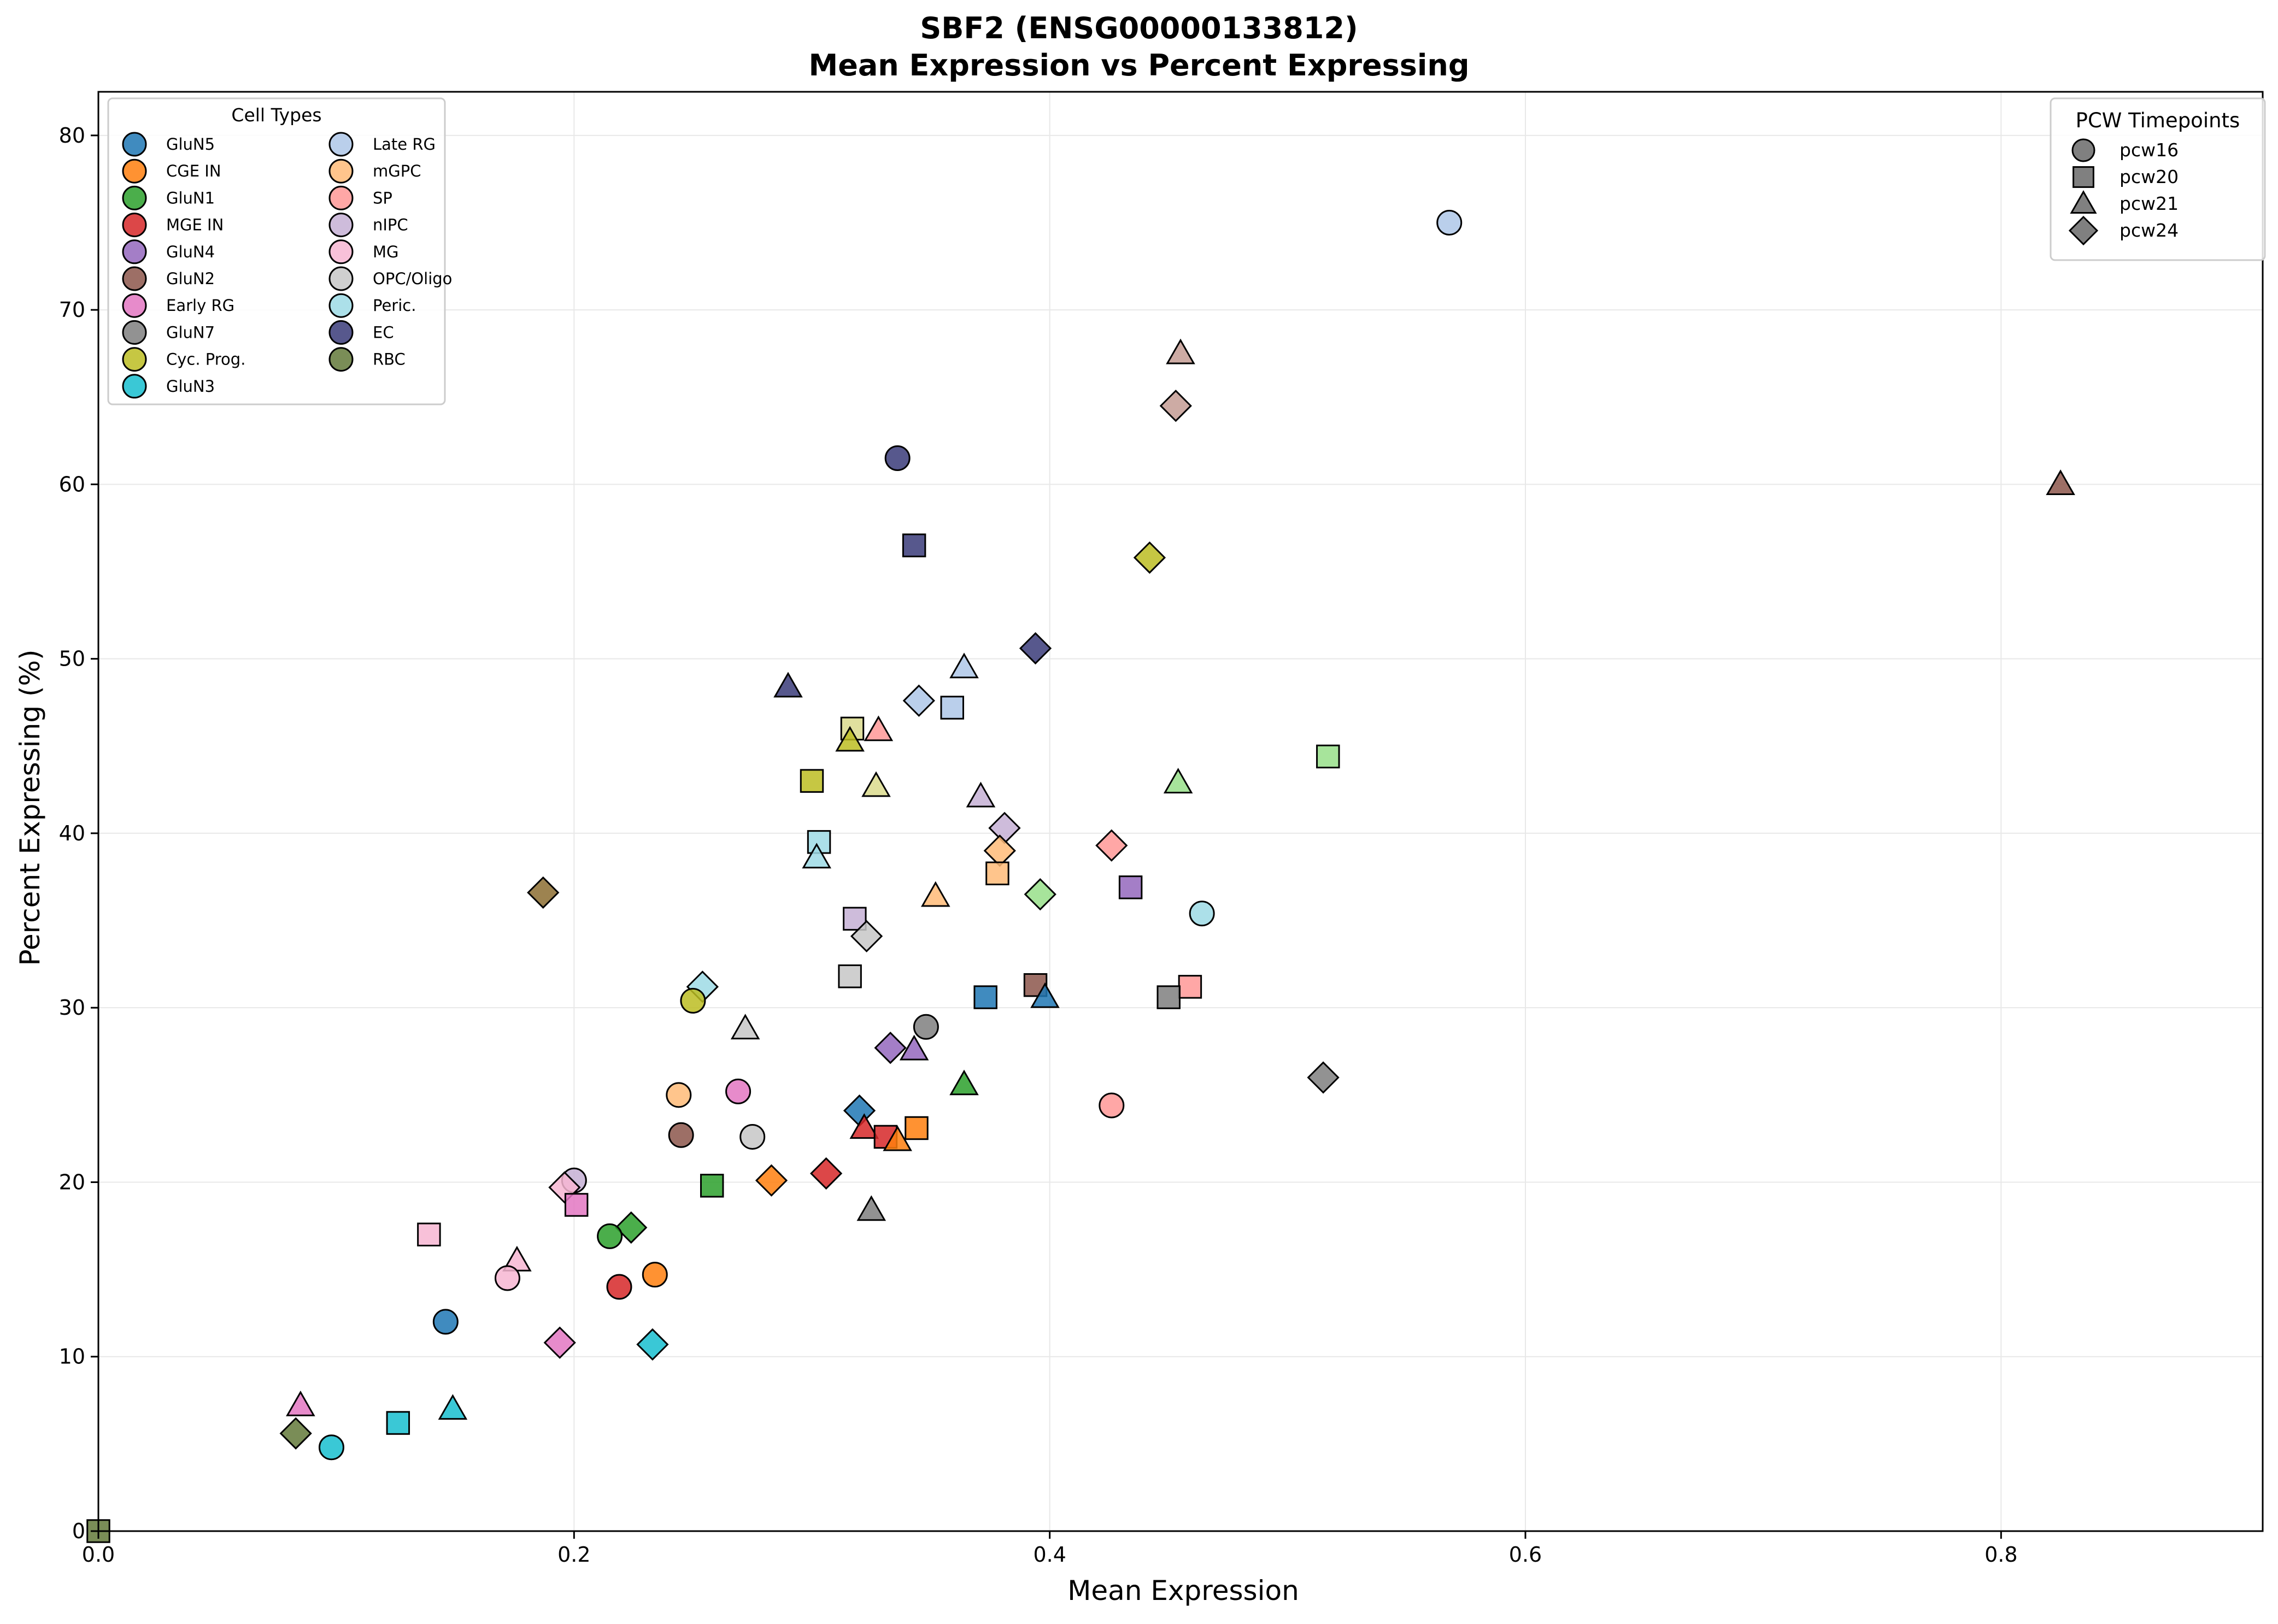  What do you see at coordinates (72, 1182) in the screenshot?
I see `y-tick-label: 20` at bounding box center [72, 1182].